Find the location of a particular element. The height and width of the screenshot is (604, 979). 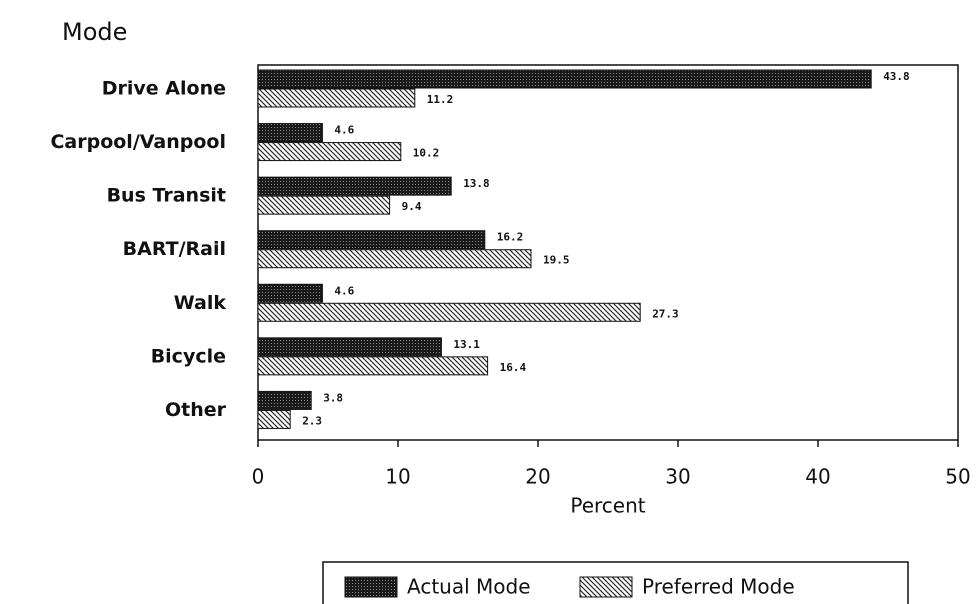

value-label: 3.8 is located at coordinates (333, 397).